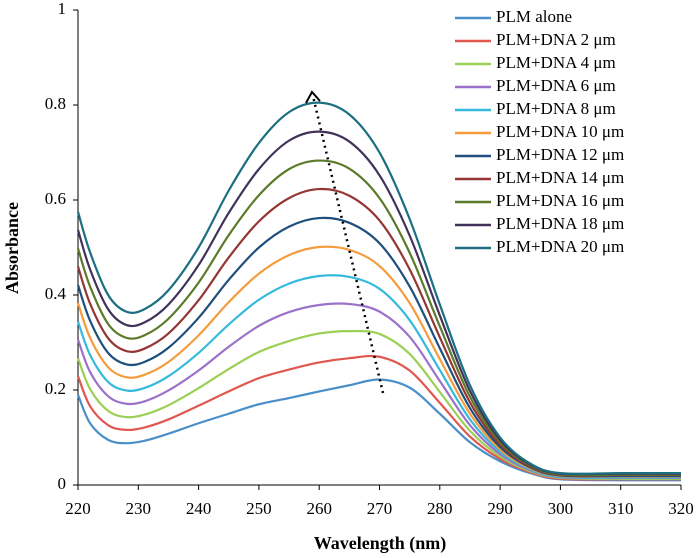  What do you see at coordinates (556, 62) in the screenshot?
I see `legend-label: PLM+DNA 4 μm` at bounding box center [556, 62].